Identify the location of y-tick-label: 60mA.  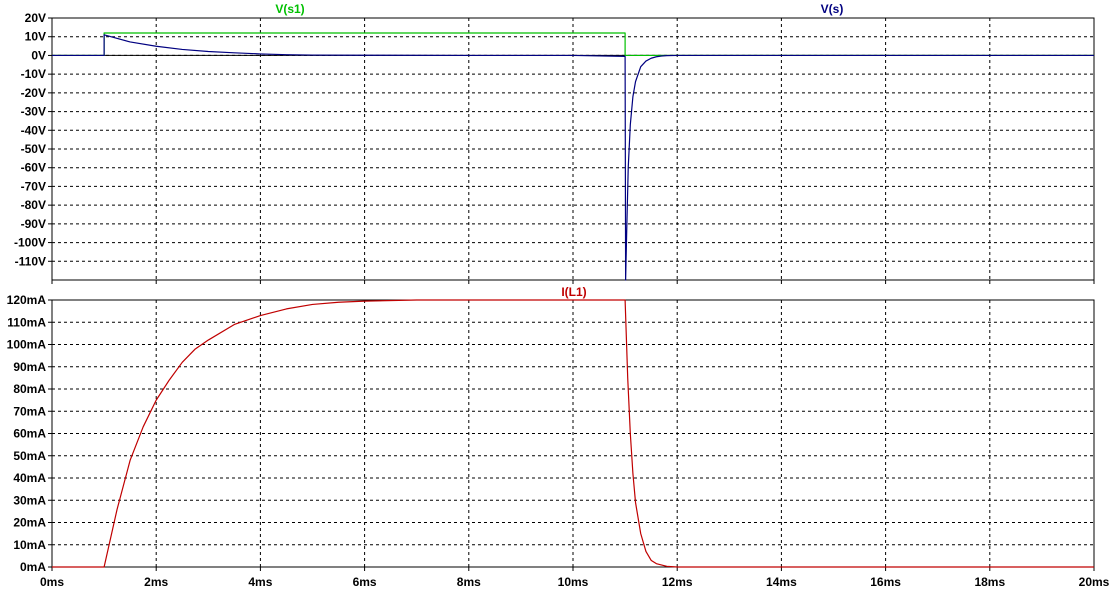
(29, 434).